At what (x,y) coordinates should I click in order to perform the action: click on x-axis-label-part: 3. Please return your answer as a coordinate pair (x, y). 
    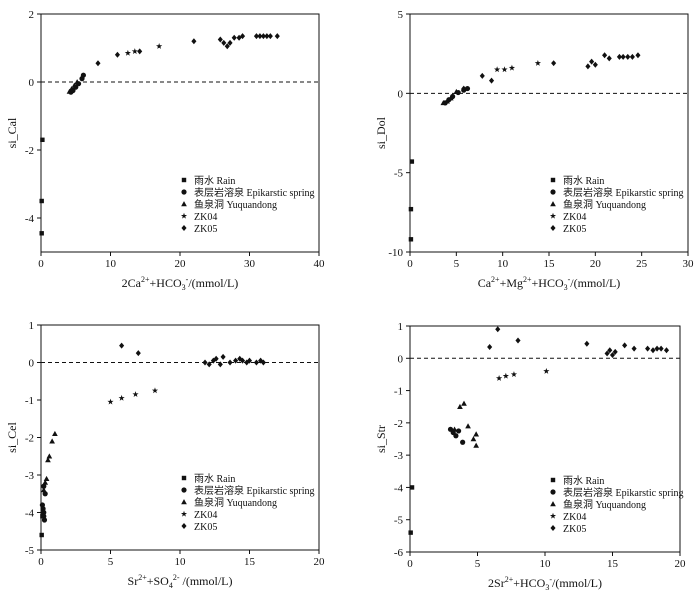
    Looking at the image, I should click on (184, 287).